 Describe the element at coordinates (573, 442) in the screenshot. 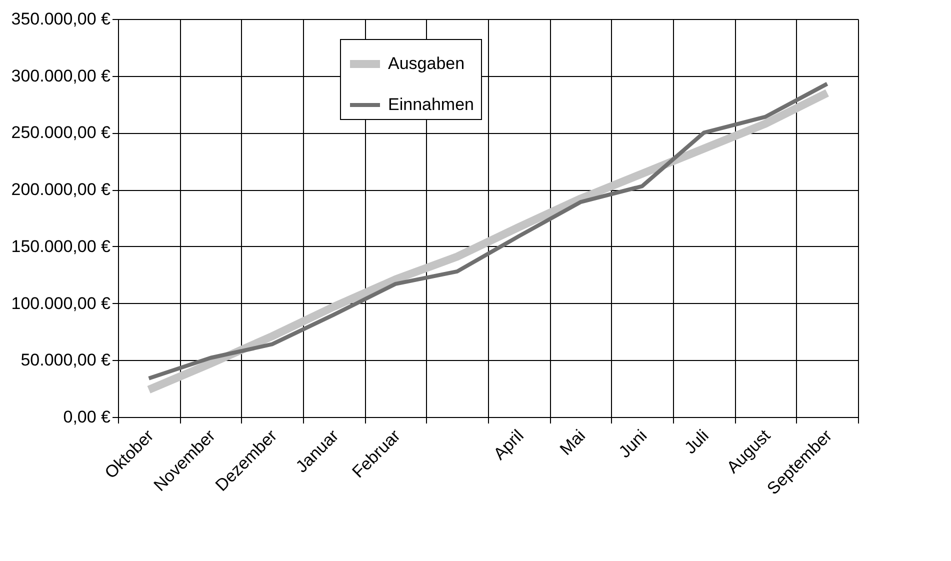

I see `x-tick-label: Mai` at that location.